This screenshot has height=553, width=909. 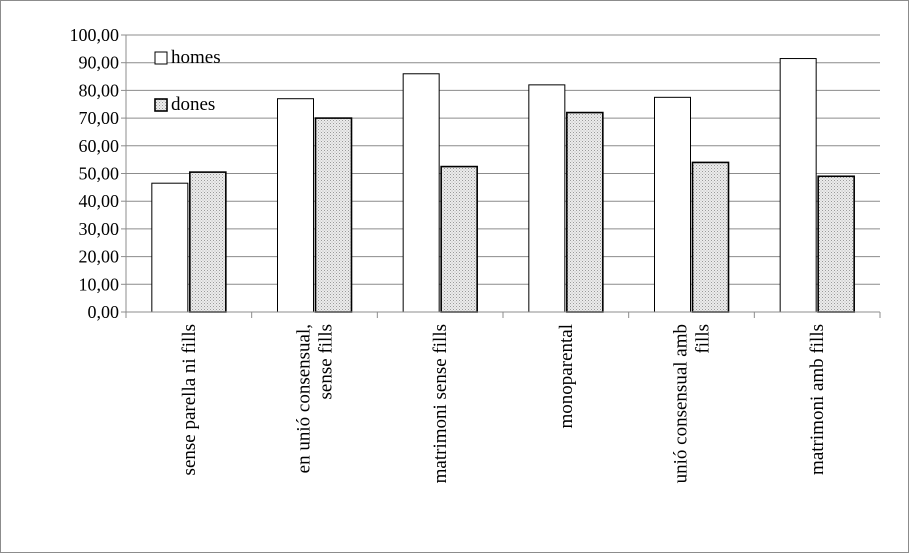 What do you see at coordinates (99, 284) in the screenshot?
I see `y-tick-label: 10,00` at bounding box center [99, 284].